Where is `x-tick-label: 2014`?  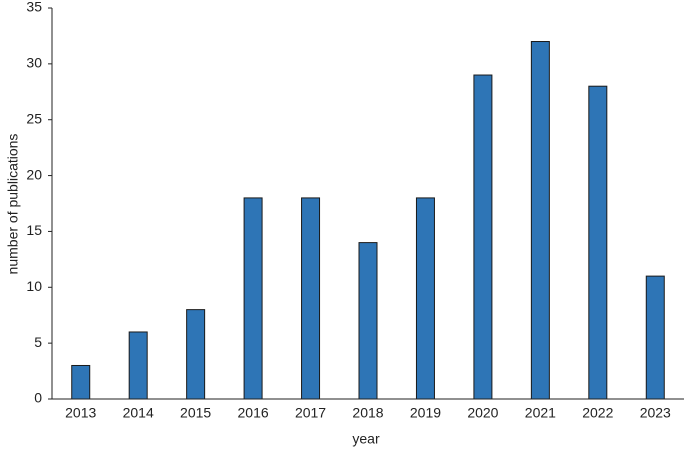
x-tick-label: 2014 is located at coordinates (138, 413).